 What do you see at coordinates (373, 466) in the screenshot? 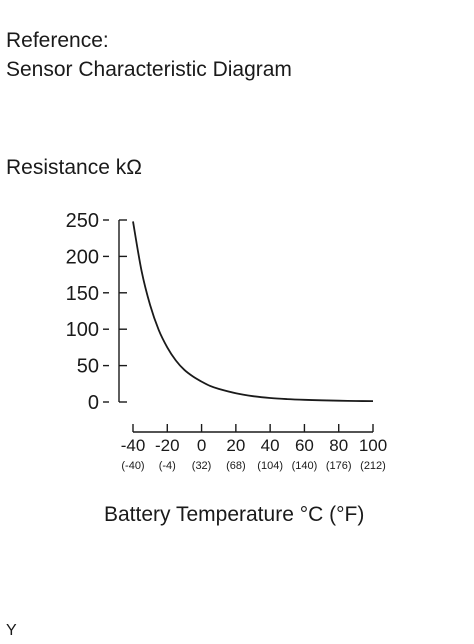
I see `x-tick-sublabel: (212)` at bounding box center [373, 466].